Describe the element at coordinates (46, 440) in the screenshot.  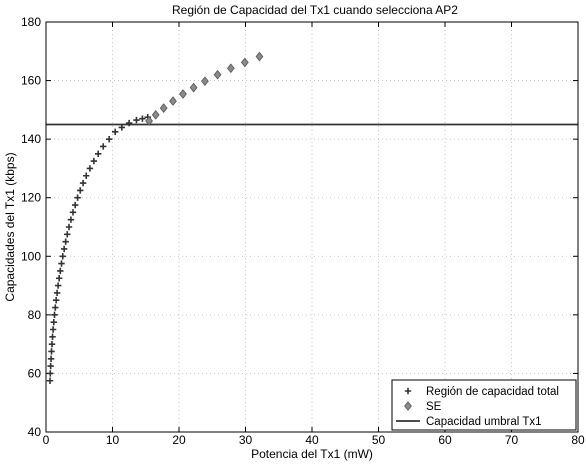
I see `x-tick-label: 0` at that location.